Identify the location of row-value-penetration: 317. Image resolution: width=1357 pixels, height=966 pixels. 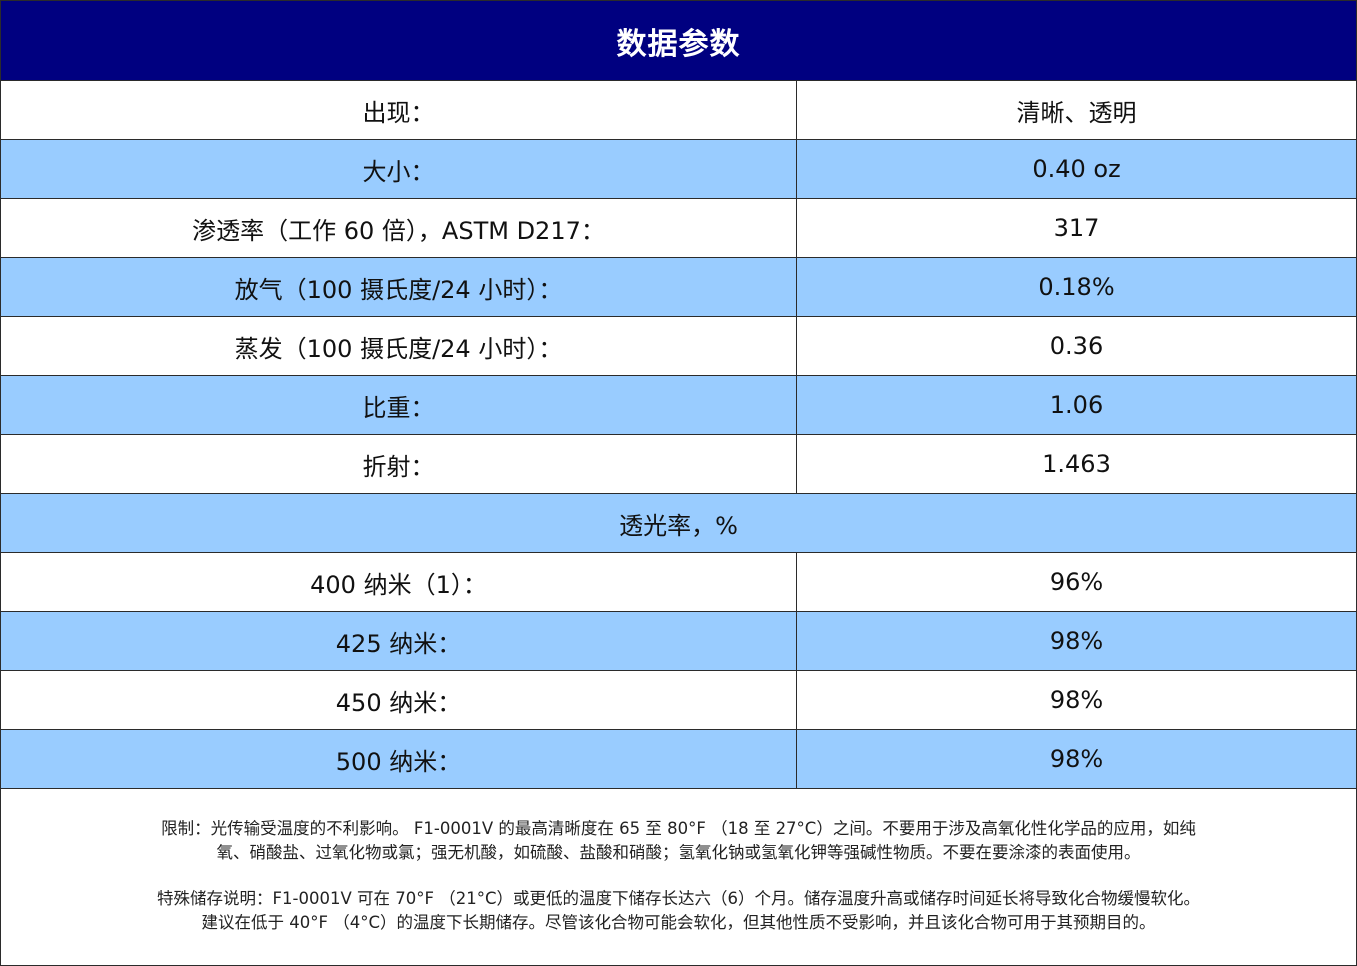
(1076, 228).